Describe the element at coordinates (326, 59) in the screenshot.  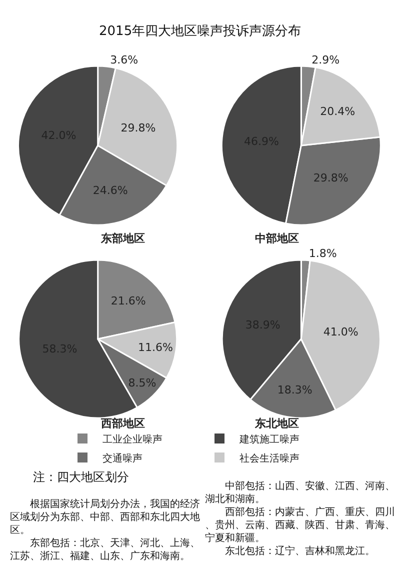
I see `data-label: 2.9%` at that location.